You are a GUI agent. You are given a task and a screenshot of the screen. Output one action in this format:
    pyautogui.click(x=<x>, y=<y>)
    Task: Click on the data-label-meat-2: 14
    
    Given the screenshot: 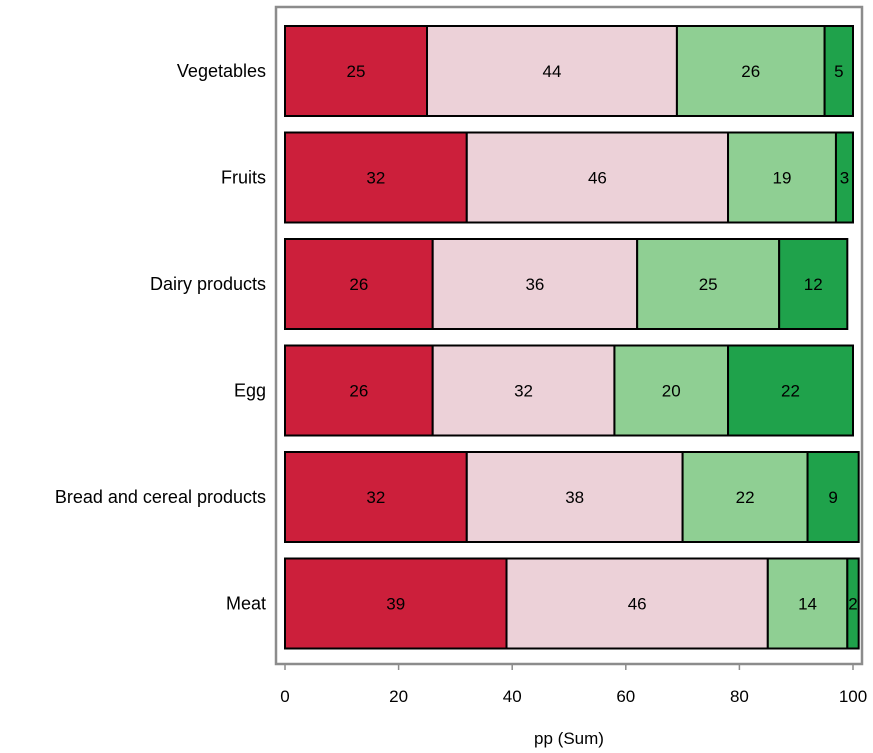 What is the action you would take?
    pyautogui.click(x=807, y=604)
    